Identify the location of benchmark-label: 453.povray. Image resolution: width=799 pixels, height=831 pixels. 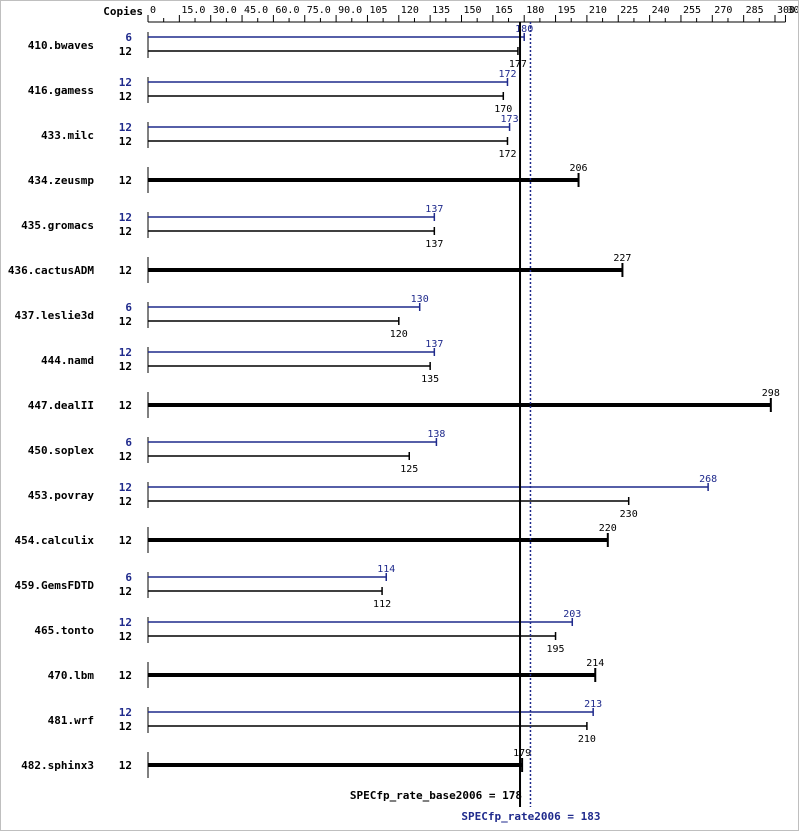
(61, 495).